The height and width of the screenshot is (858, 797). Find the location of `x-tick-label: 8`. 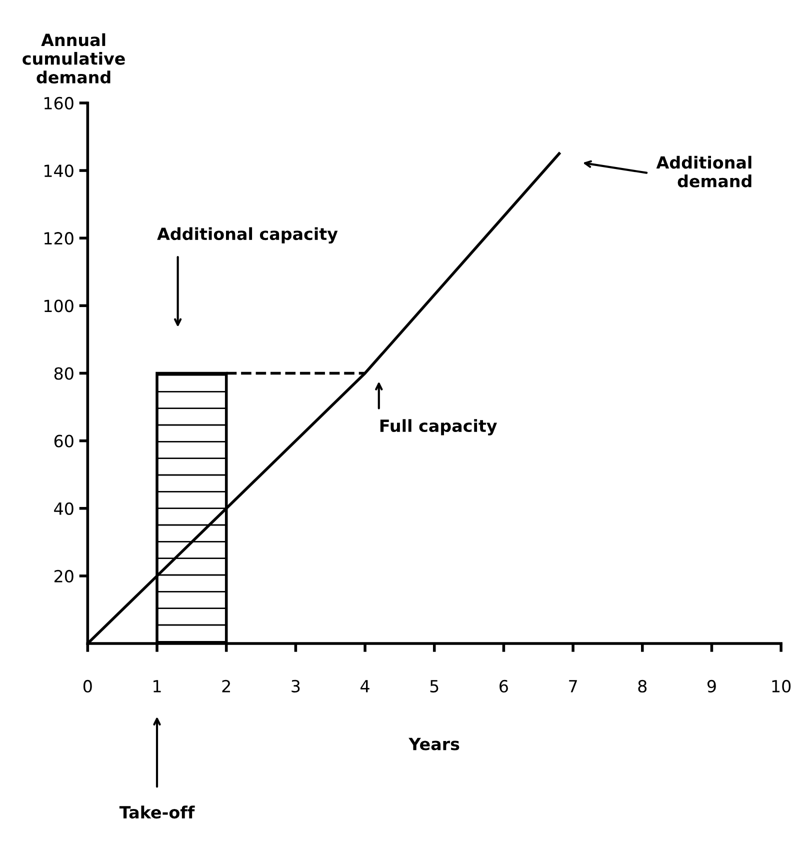

x-tick-label: 8 is located at coordinates (642, 686).